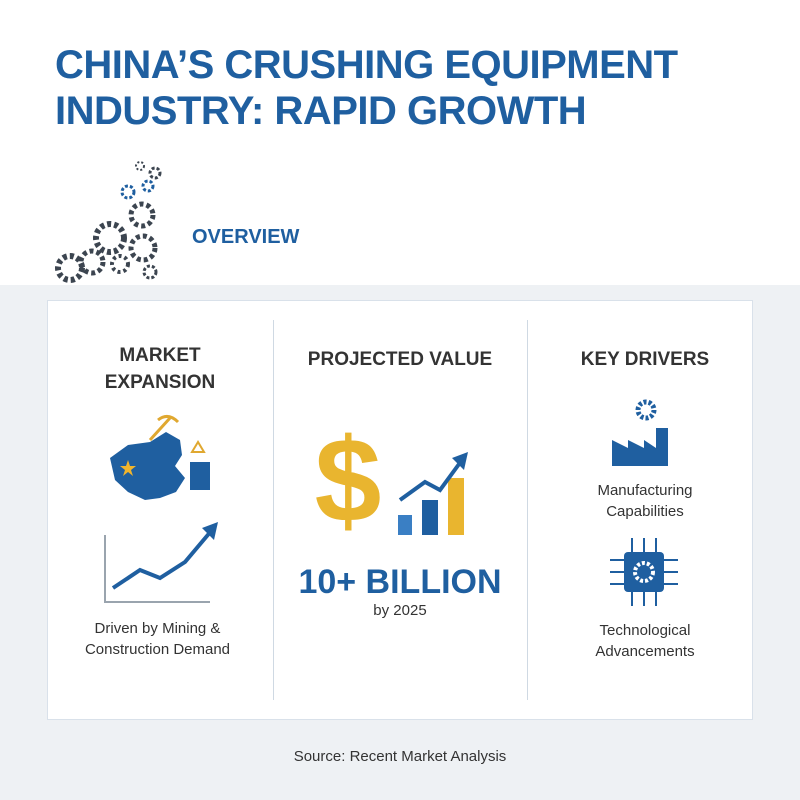 The image size is (800, 800). Describe the element at coordinates (348, 481) in the screenshot. I see `dollar-icon: $` at that location.